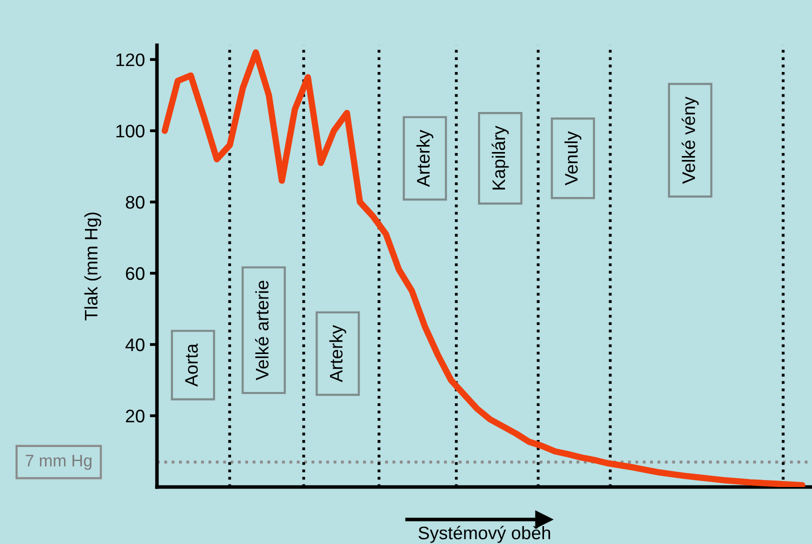 The image size is (812, 544). Describe the element at coordinates (573, 158) in the screenshot. I see `annotation: Venuly` at that location.